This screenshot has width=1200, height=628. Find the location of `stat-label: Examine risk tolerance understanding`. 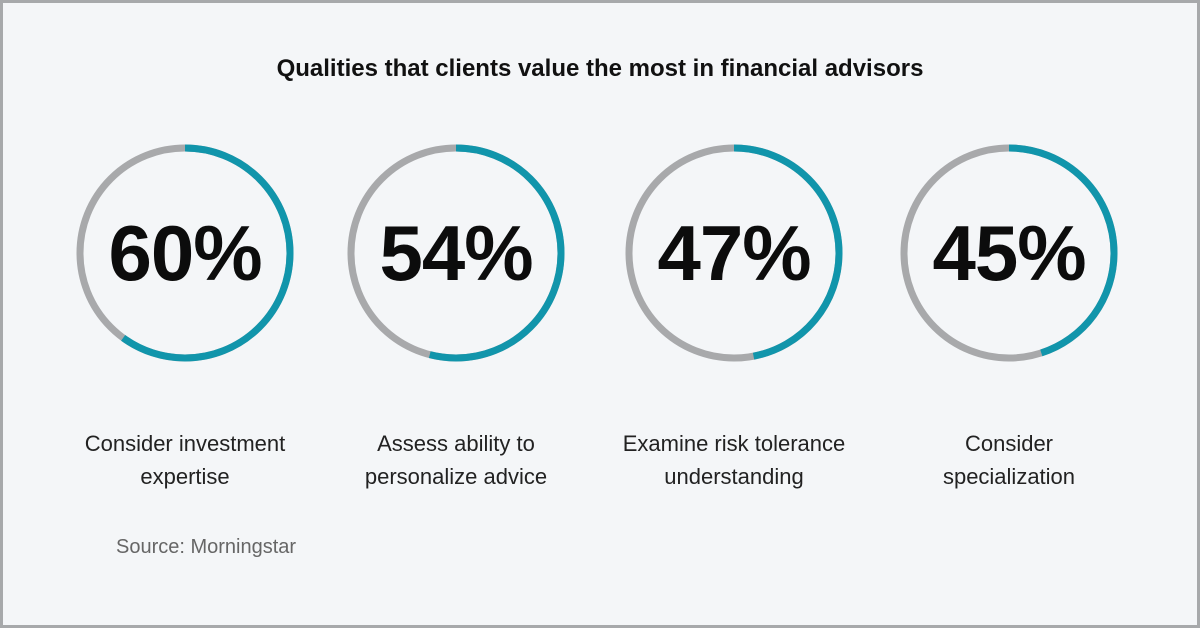

stat-label: Examine risk tolerance understanding is located at coordinates (734, 460).